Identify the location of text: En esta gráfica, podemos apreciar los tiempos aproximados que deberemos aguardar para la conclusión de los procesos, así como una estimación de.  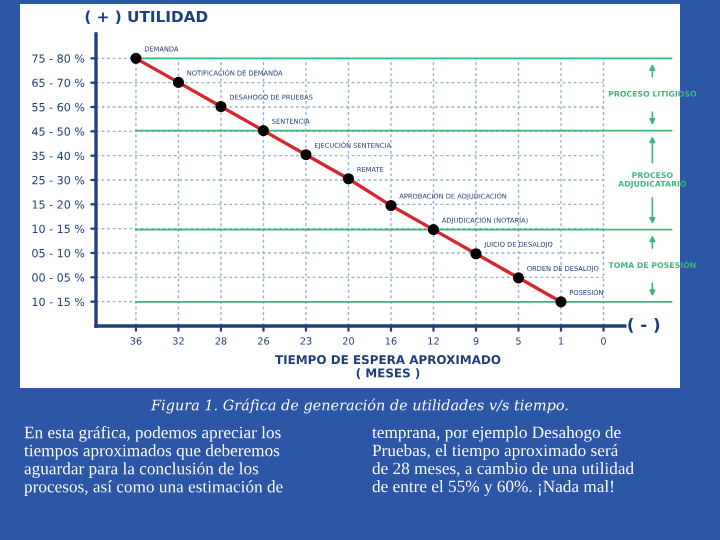
(153, 461).